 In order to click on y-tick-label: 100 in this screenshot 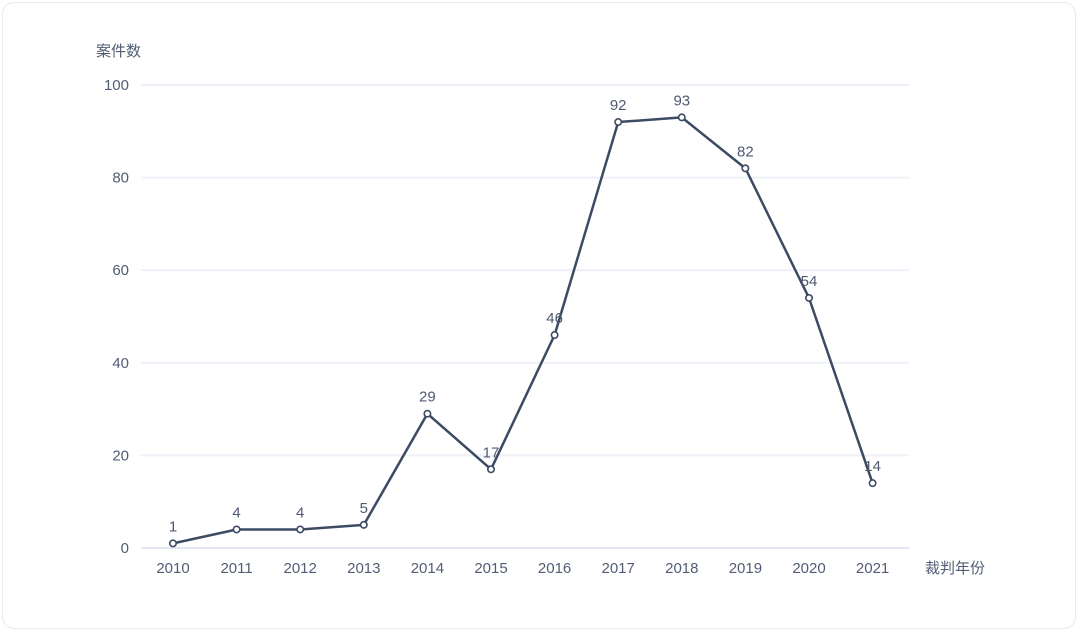, I will do `click(116, 85)`.